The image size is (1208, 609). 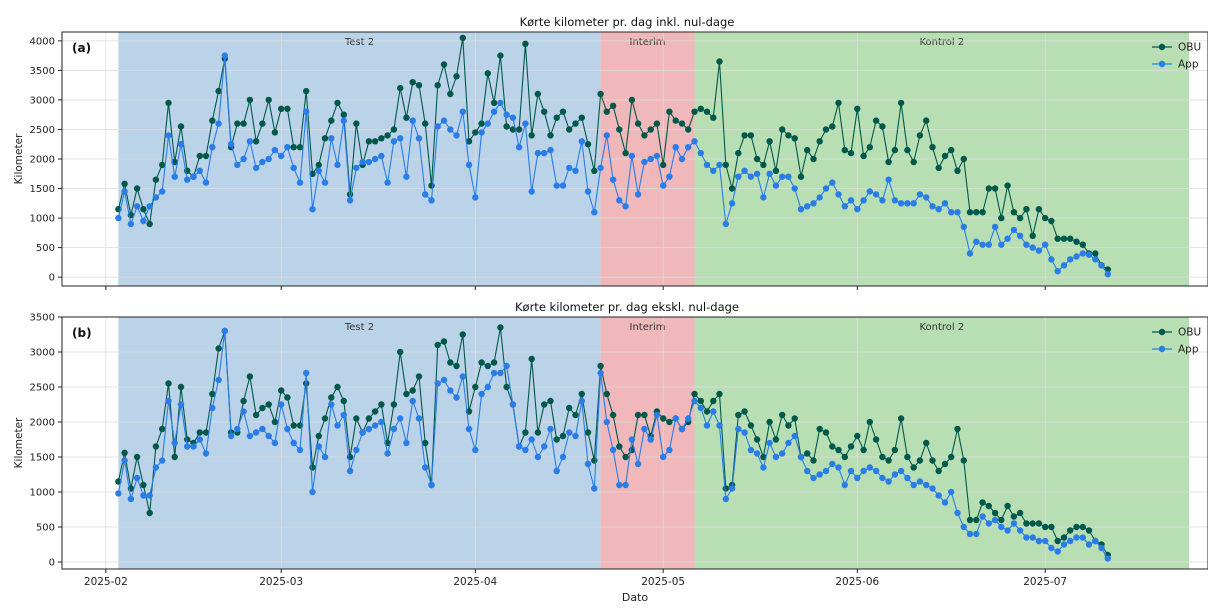 I want to click on period-label: Kontrol 2, so click(x=941, y=327).